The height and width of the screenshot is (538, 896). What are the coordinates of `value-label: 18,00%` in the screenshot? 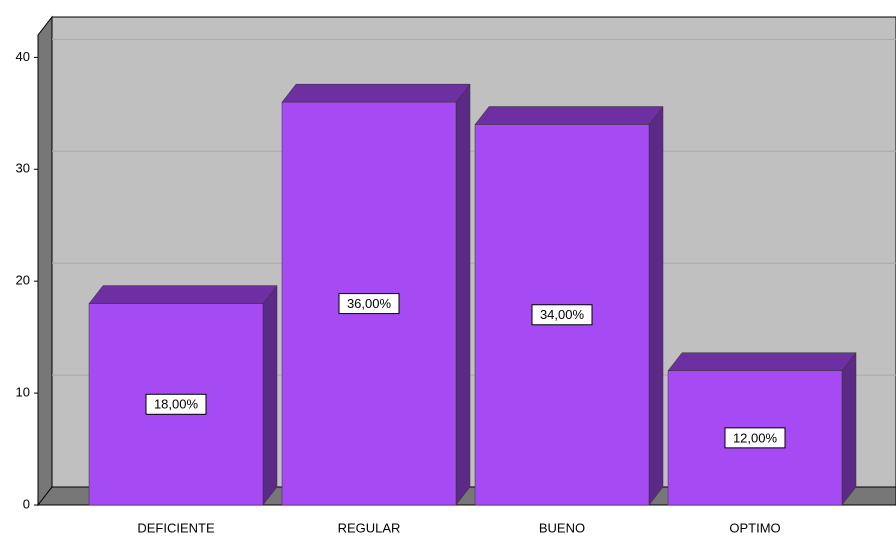 It's located at (176, 404).